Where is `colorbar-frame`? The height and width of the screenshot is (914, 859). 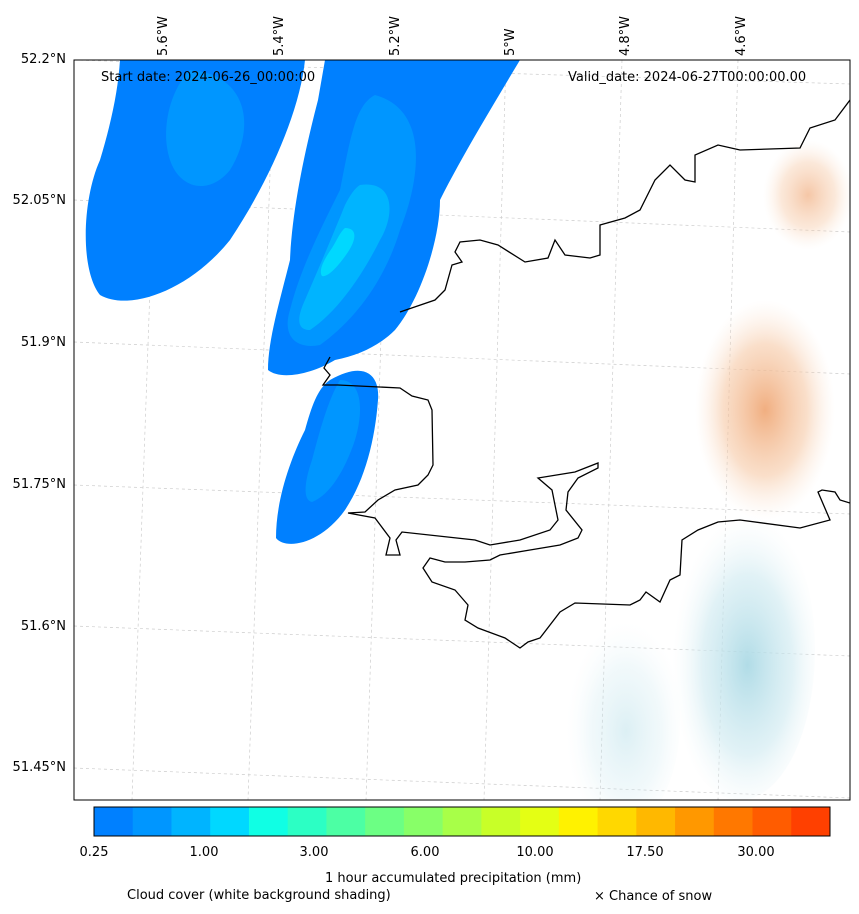 colorbar-frame is located at coordinates (462, 821).